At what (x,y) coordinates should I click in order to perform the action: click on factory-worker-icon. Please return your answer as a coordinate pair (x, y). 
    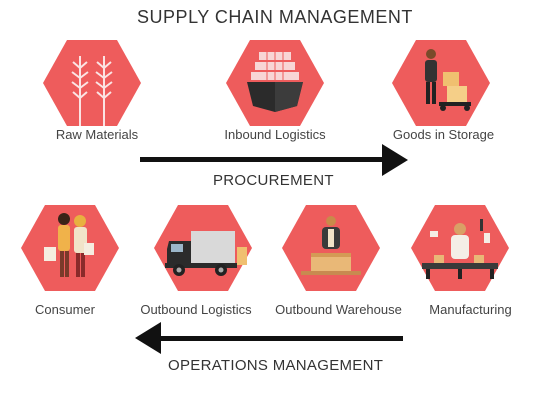
    Looking at the image, I should click on (460, 248).